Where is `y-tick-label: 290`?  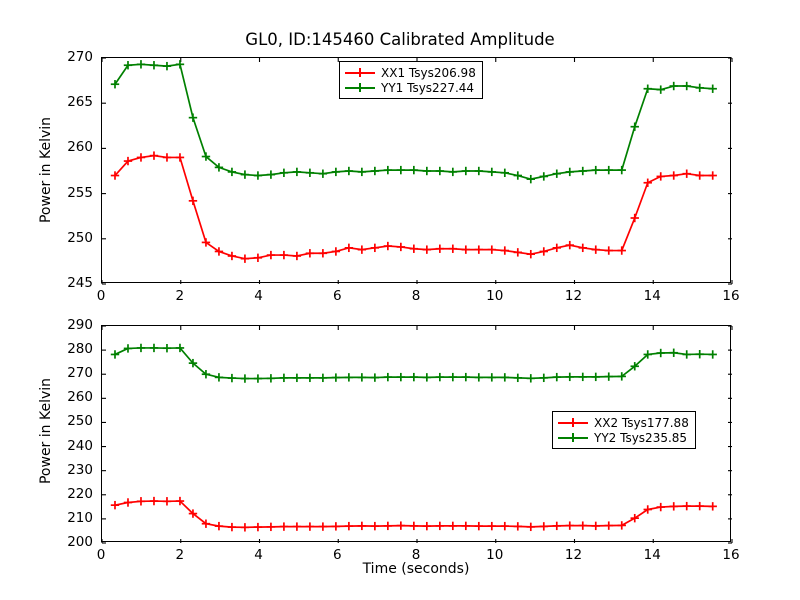
y-tick-label: 290 is located at coordinates (80, 325).